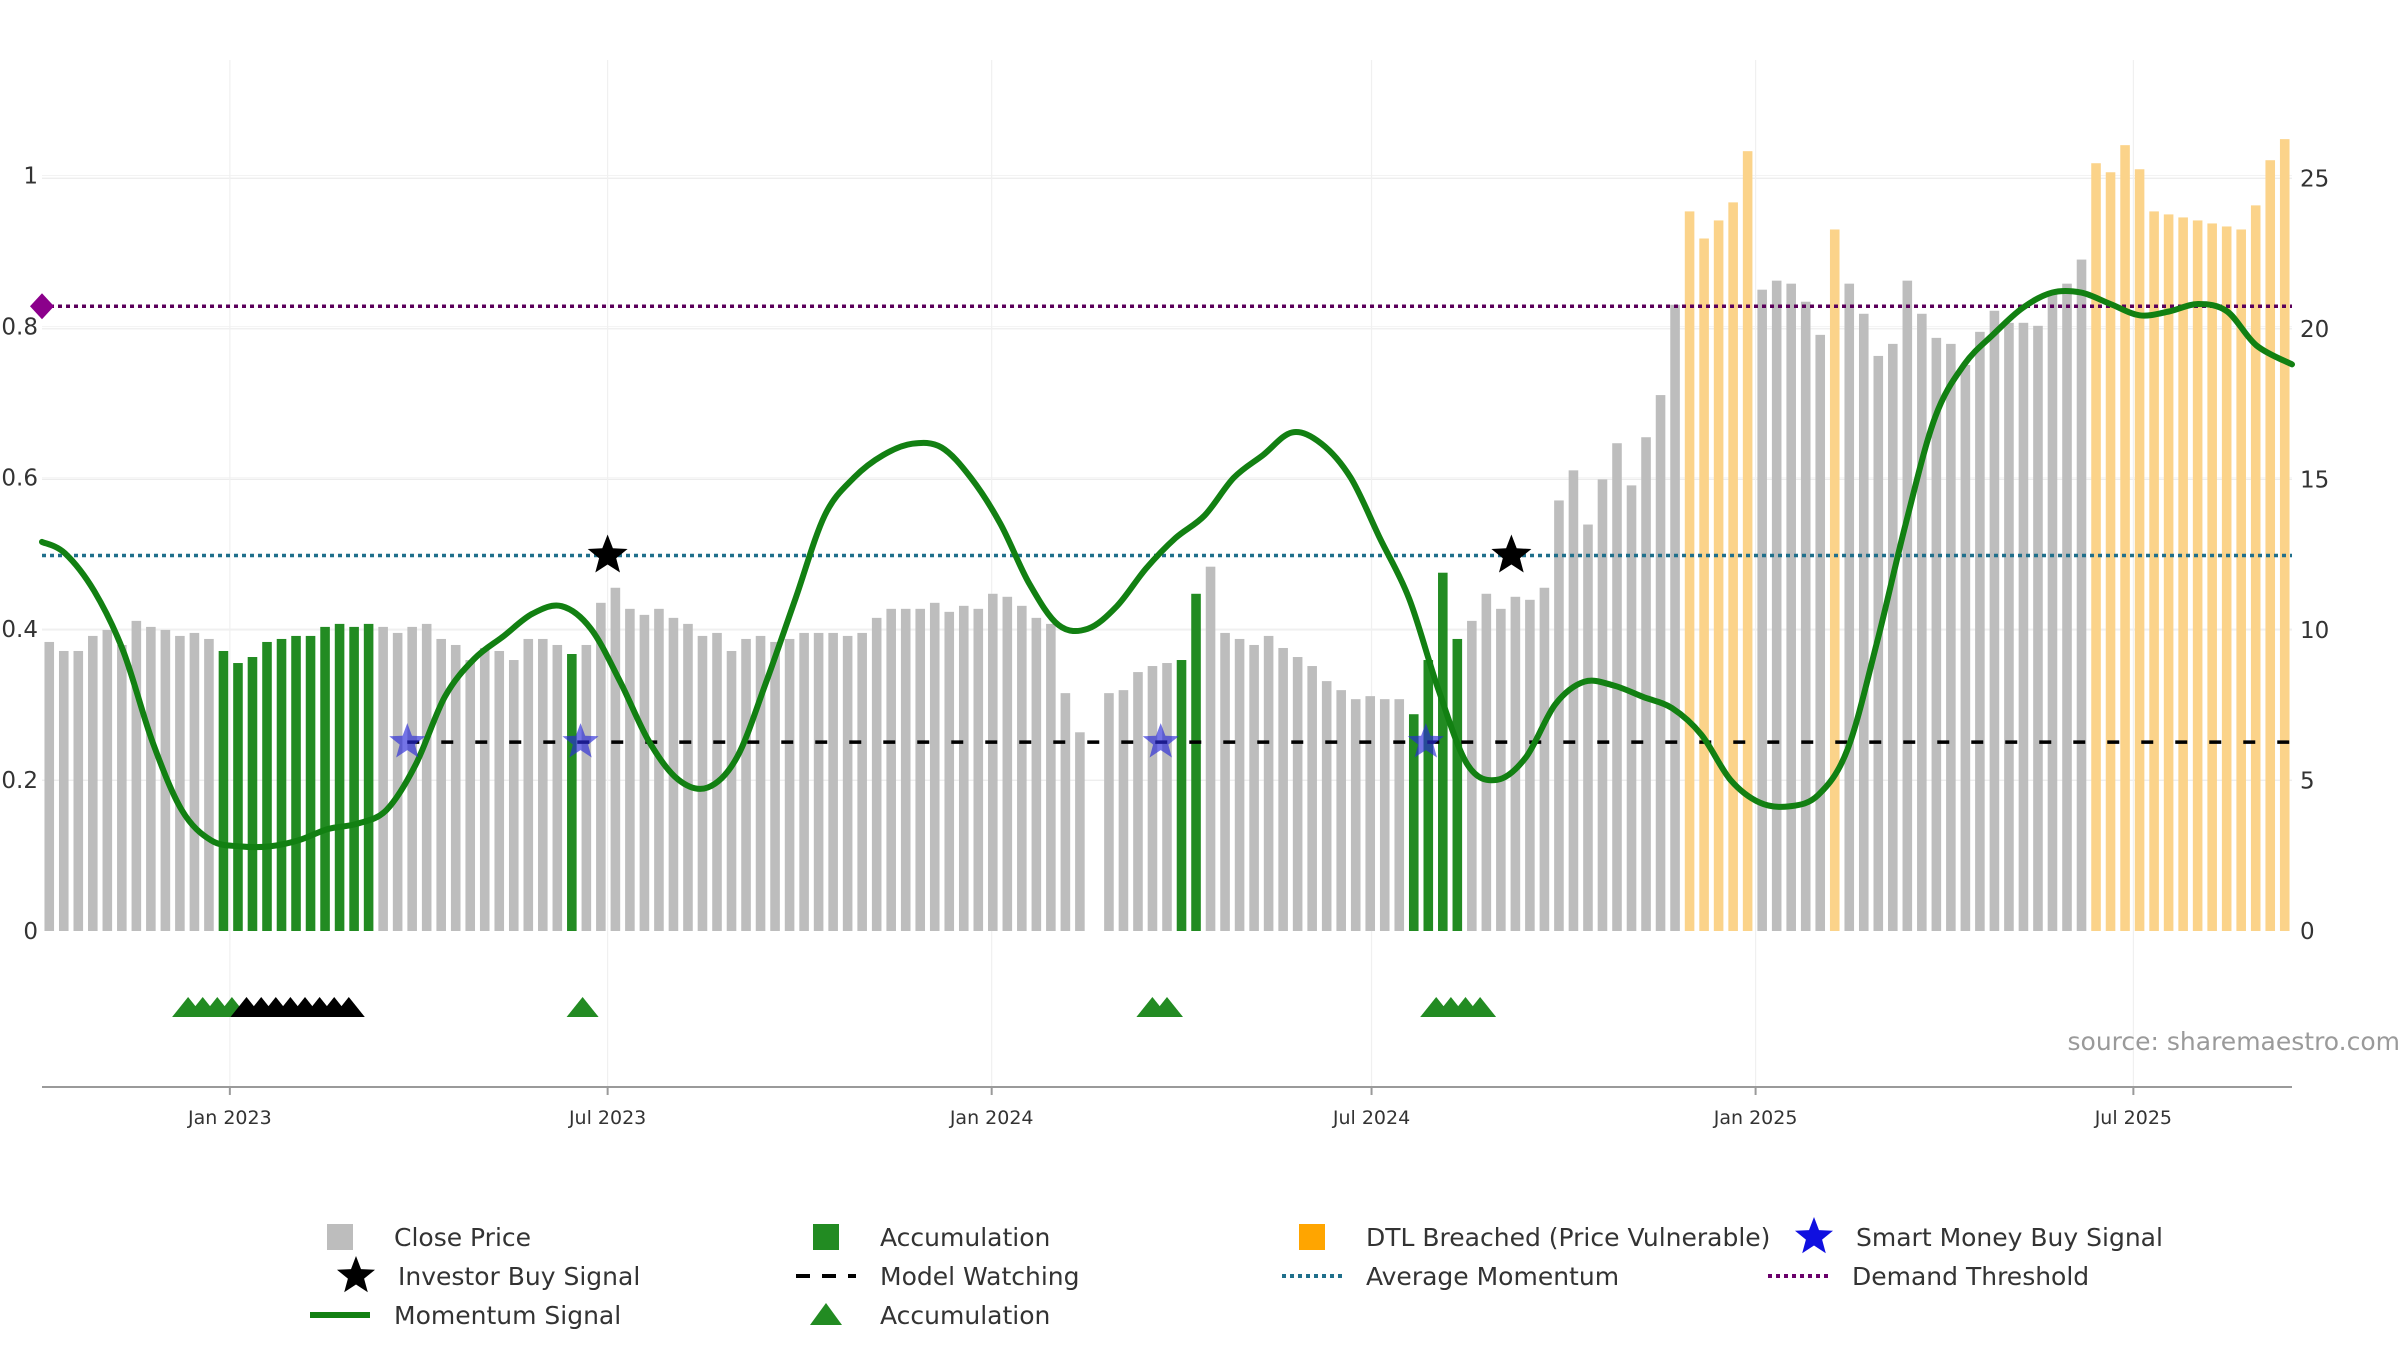 The width and height of the screenshot is (2400, 1354). Describe the element at coordinates (19, 328) in the screenshot. I see `y-left-tick-label: 0.8` at that location.